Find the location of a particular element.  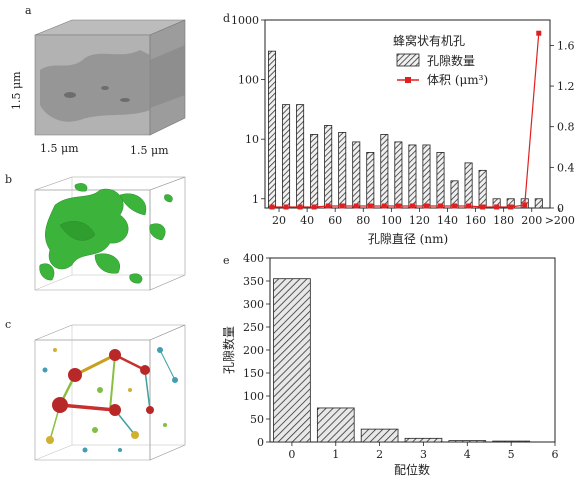

chart-d-title: 蜂窝状有机孔 is located at coordinates (429, 40).